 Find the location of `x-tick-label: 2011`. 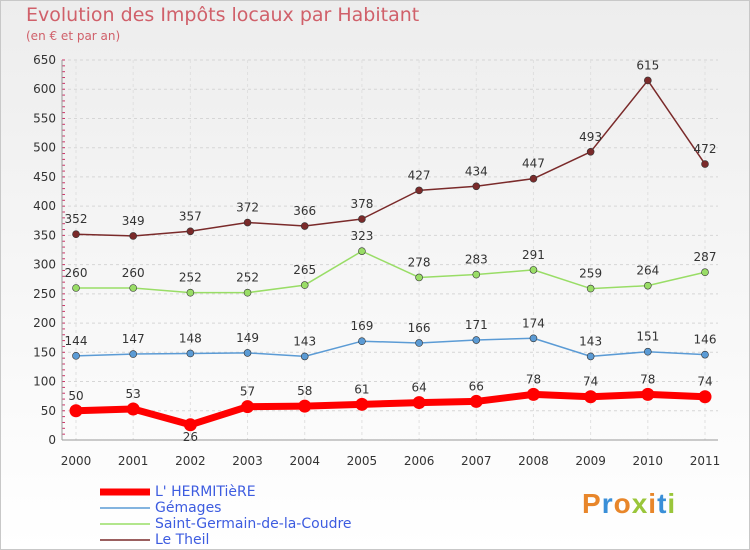

x-tick-label: 2011 is located at coordinates (705, 461).